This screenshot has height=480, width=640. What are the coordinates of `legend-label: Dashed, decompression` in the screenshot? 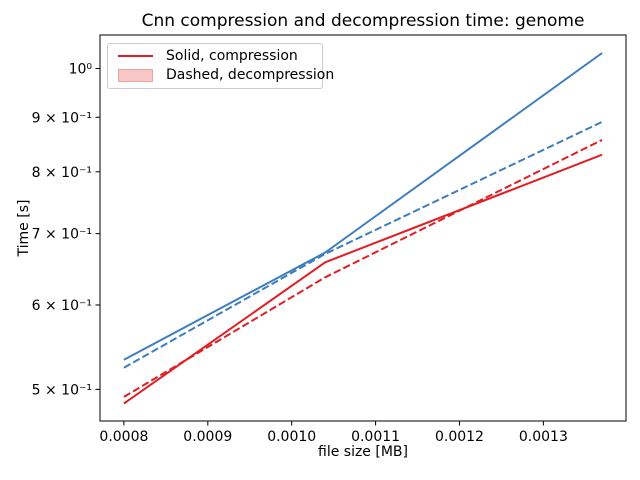 It's located at (250, 75).